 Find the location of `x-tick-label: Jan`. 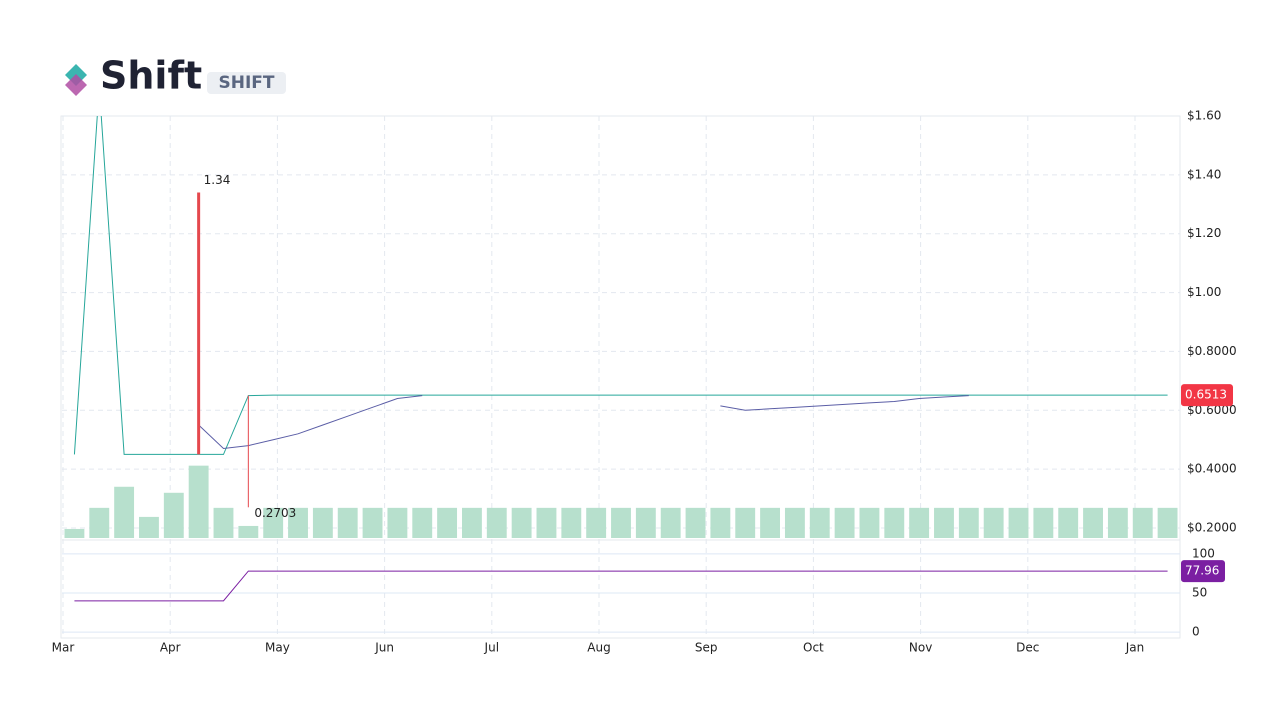

x-tick-label: Jan is located at coordinates (1135, 648).